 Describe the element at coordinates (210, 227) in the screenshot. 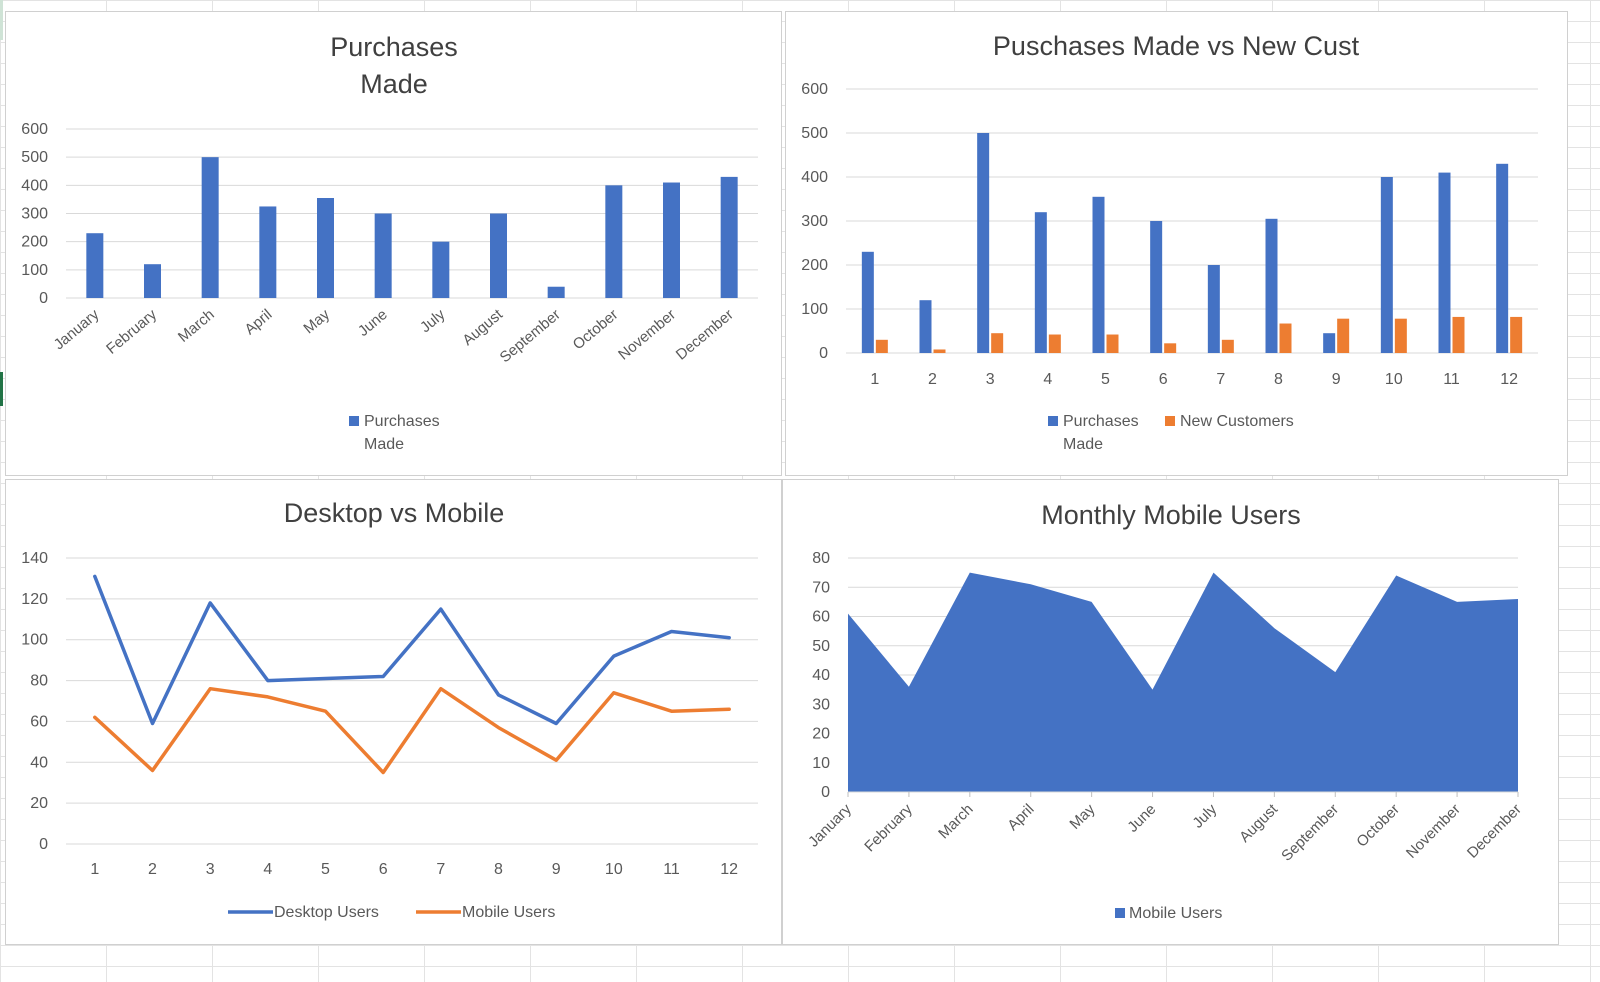

I see `bar-purchases-march` at that location.